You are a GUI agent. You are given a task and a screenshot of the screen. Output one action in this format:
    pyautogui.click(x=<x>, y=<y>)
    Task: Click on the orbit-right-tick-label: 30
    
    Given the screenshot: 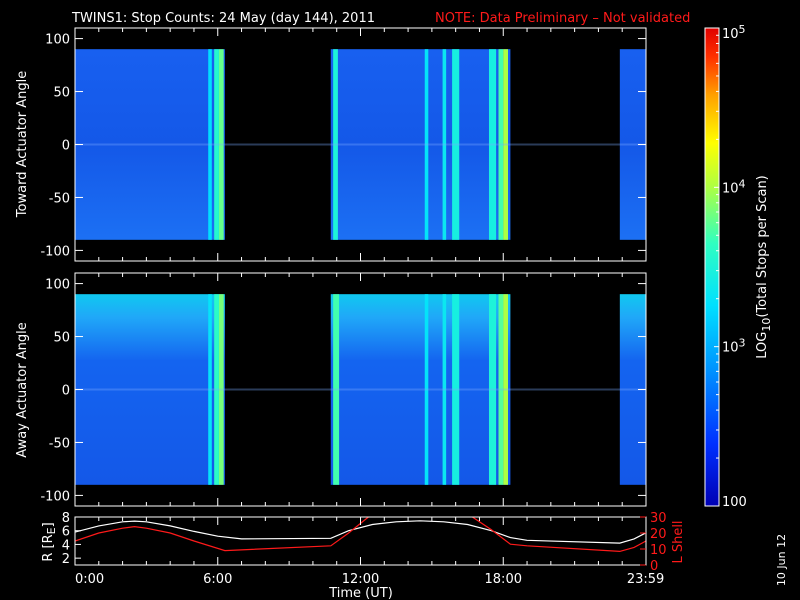 What is the action you would take?
    pyautogui.click(x=658, y=518)
    